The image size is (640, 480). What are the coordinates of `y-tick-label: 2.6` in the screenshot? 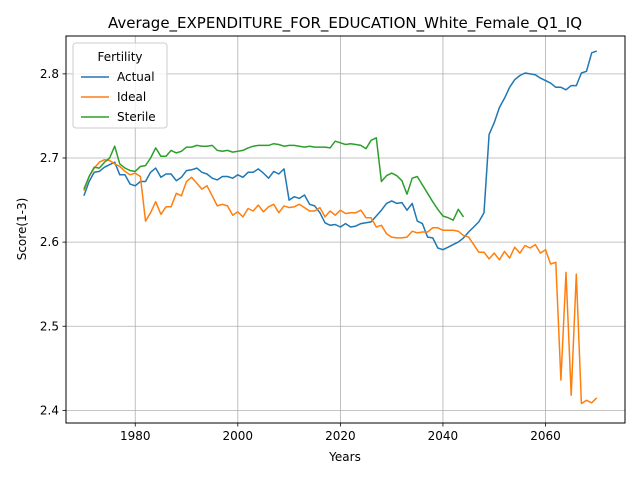 It's located at (49, 242).